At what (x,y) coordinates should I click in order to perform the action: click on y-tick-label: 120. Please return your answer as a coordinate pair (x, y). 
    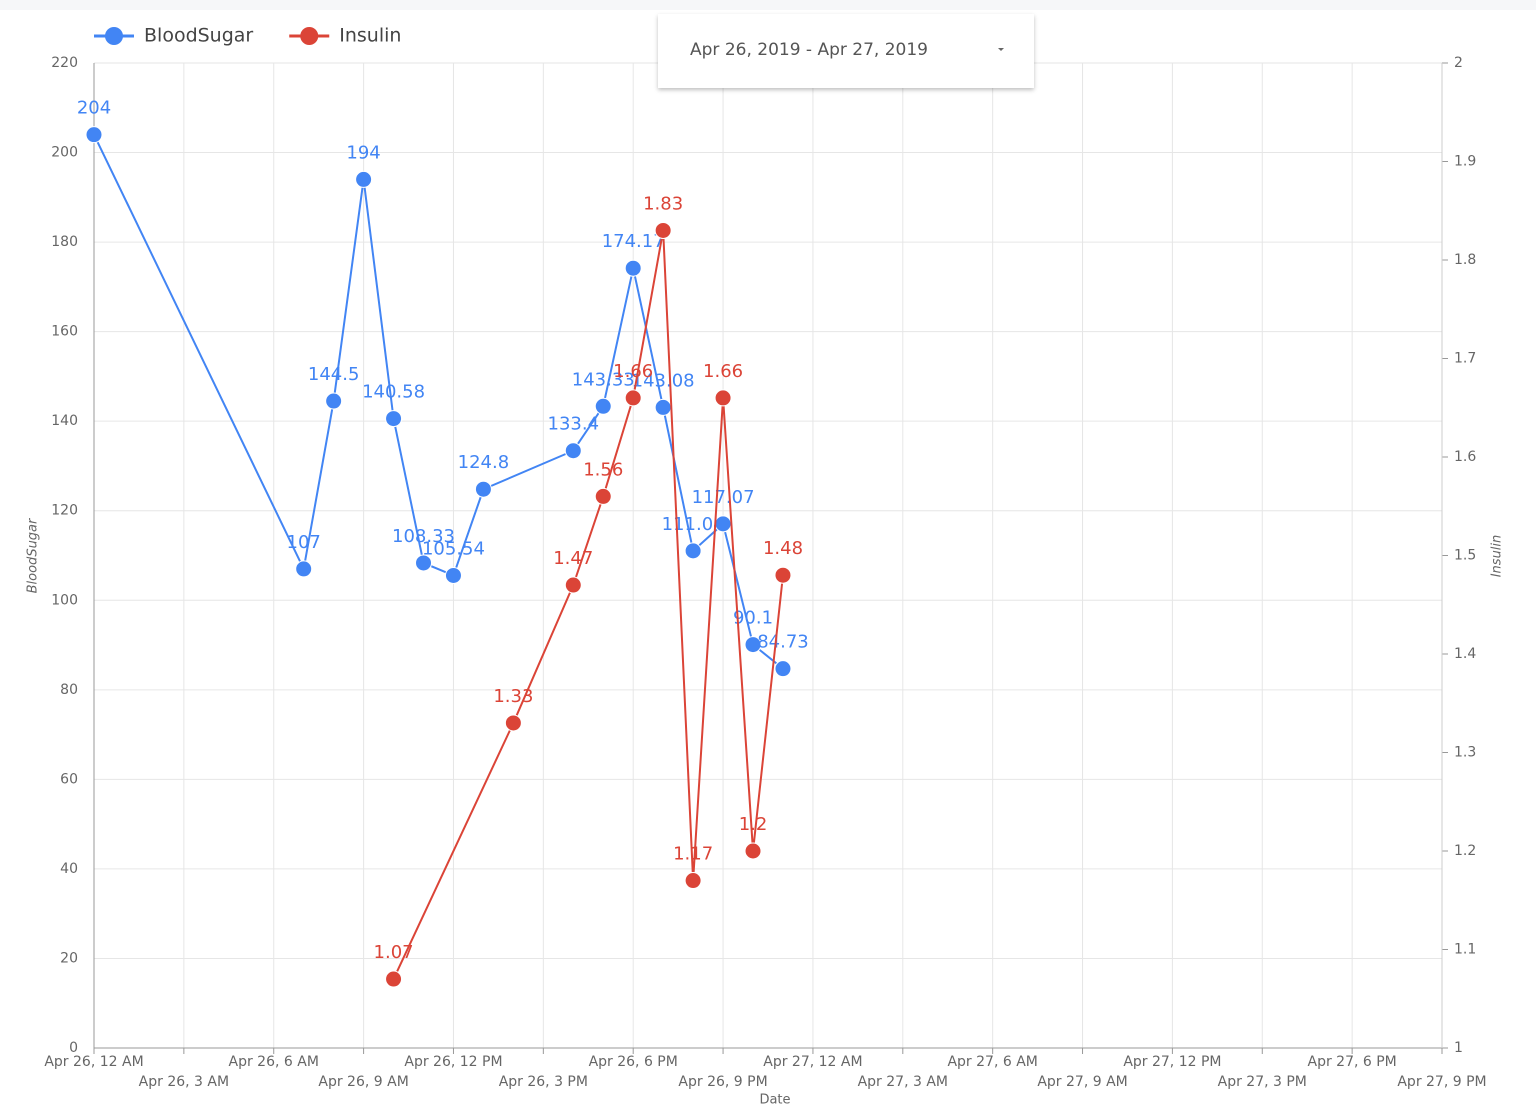
    Looking at the image, I should click on (64, 511).